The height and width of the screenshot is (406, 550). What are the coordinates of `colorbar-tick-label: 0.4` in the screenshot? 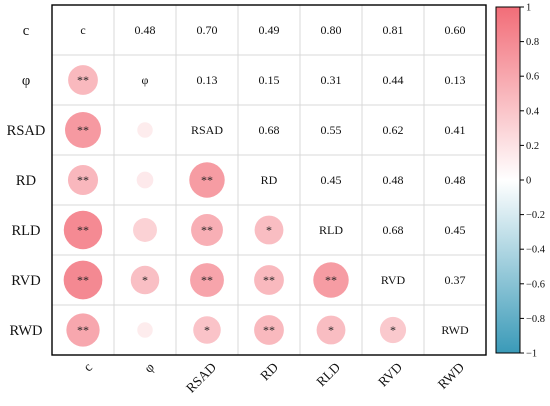 It's located at (533, 111).